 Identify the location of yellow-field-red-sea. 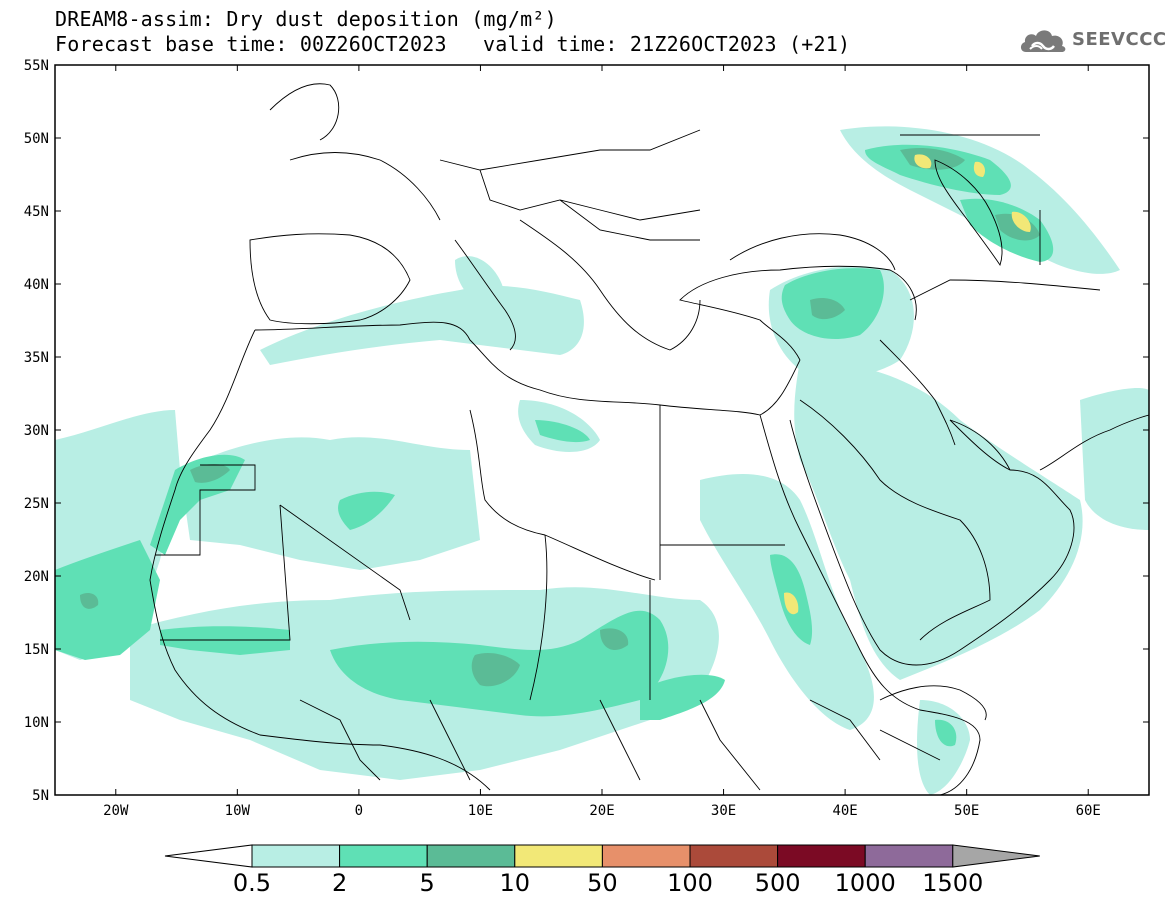
(791, 603).